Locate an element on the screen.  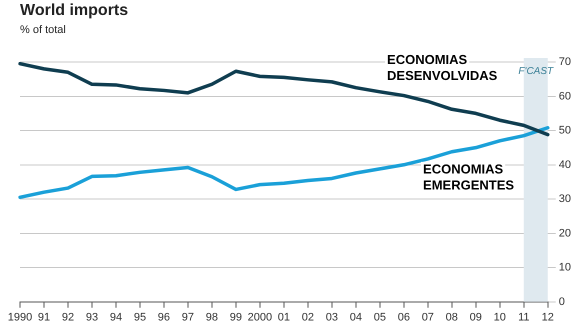
y-tick-label: 0 is located at coordinates (561, 302).